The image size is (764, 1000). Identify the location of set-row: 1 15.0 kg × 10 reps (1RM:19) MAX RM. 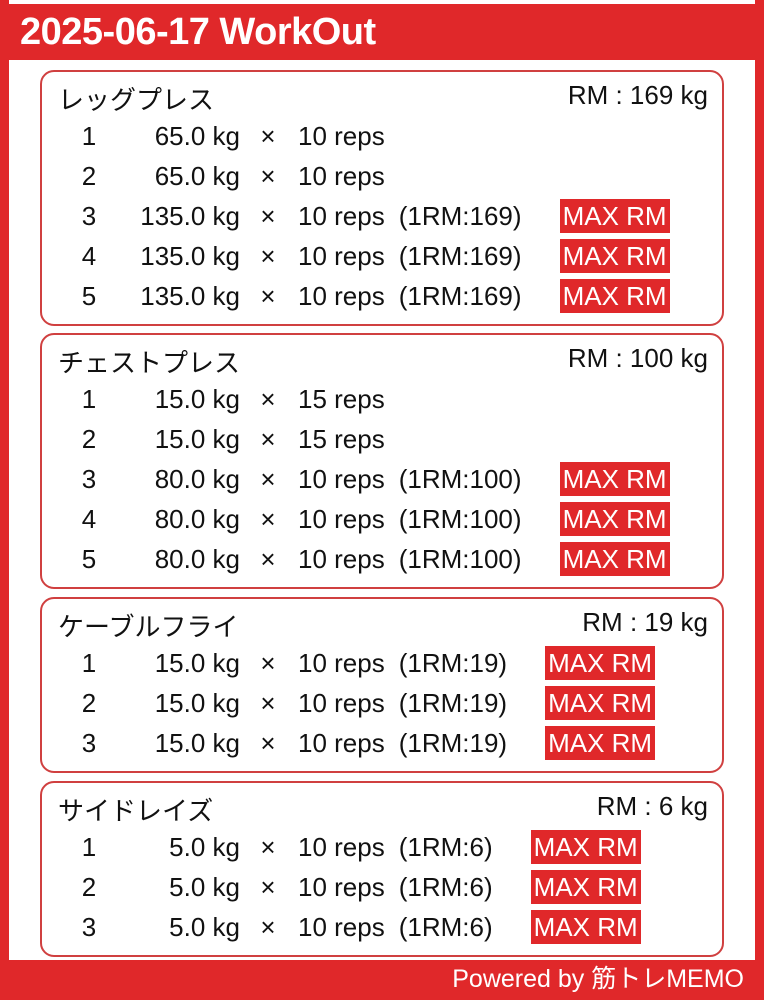
(382, 663).